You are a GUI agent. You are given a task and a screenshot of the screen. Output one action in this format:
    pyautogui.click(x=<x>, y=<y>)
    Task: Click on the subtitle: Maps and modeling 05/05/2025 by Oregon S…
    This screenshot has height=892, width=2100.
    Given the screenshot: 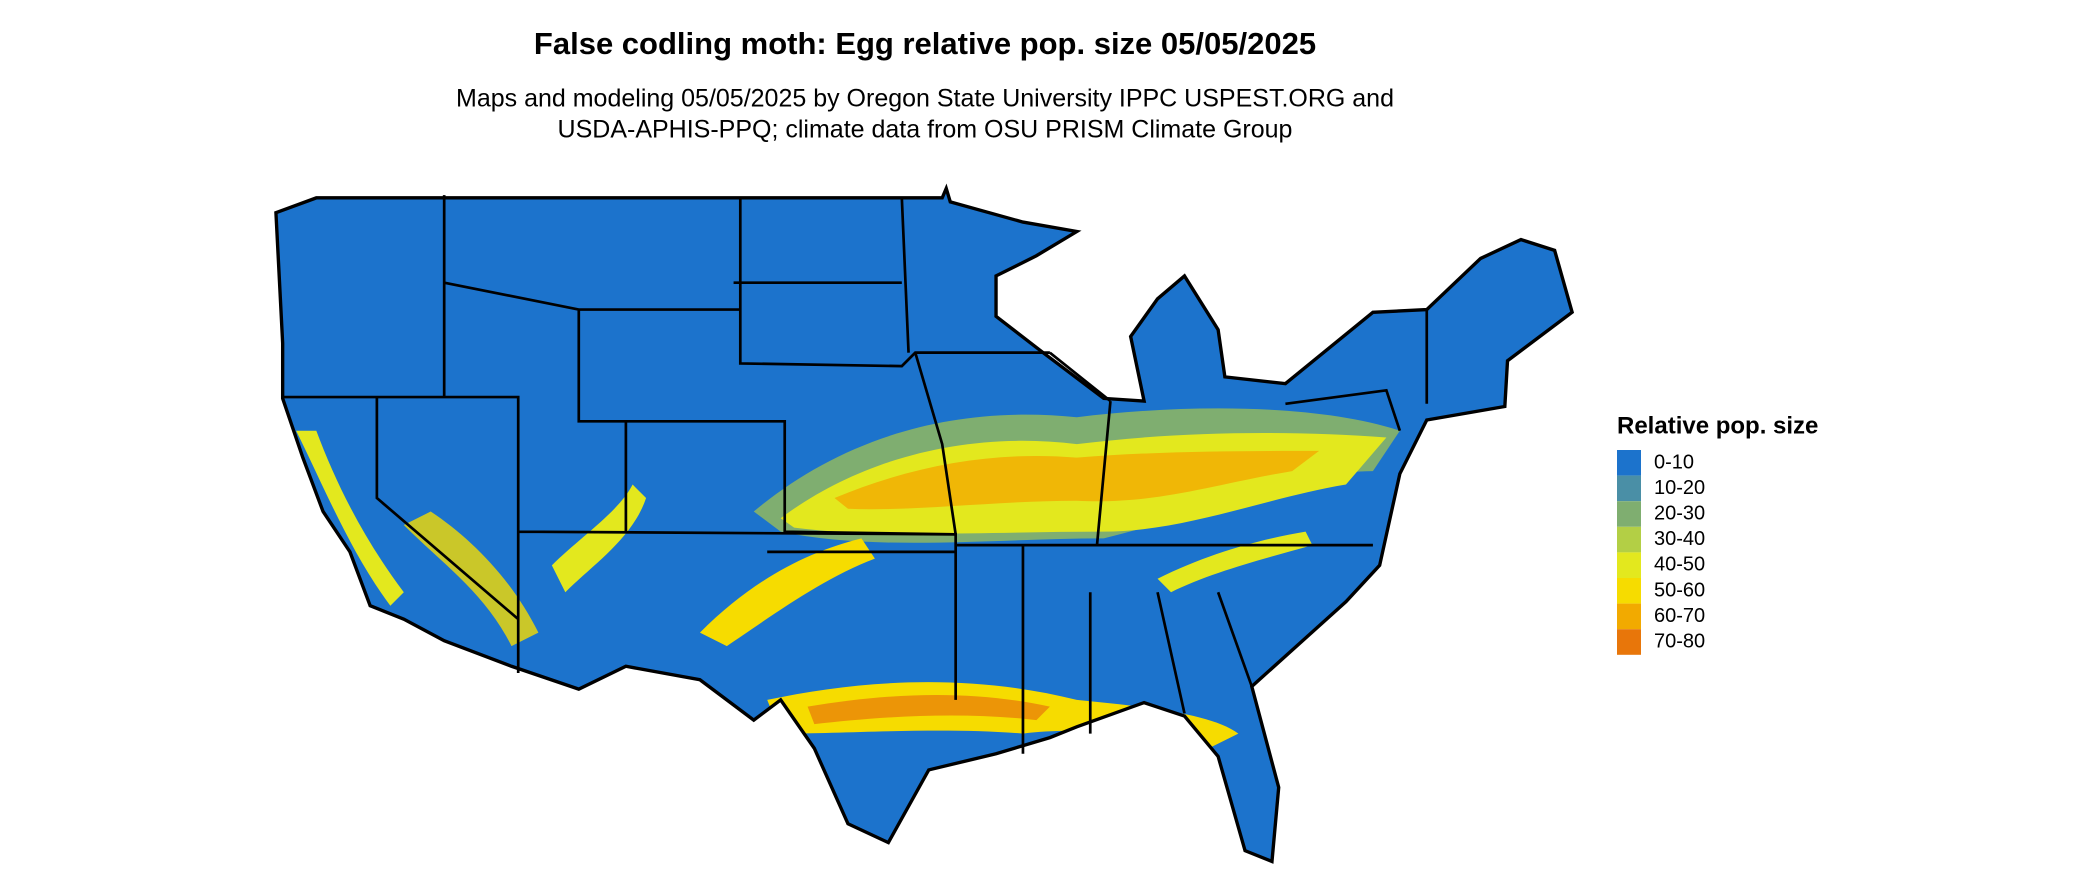 What is the action you would take?
    pyautogui.click(x=925, y=99)
    